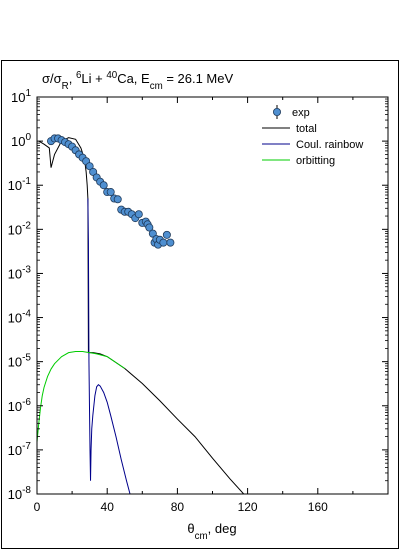 The height and width of the screenshot is (550, 400). I want to click on x-tick-label: 120, so click(248, 507).